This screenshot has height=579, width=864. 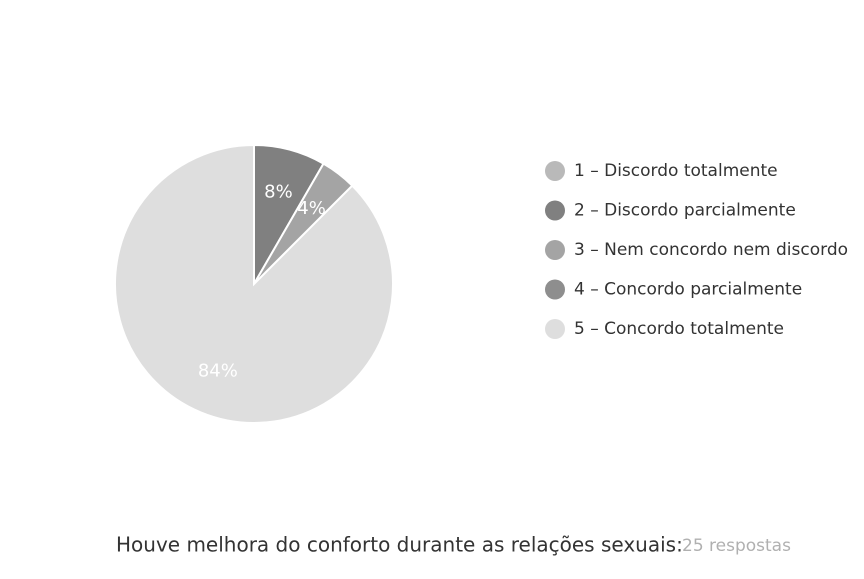 I want to click on slice-label: 4%, so click(x=311, y=208).